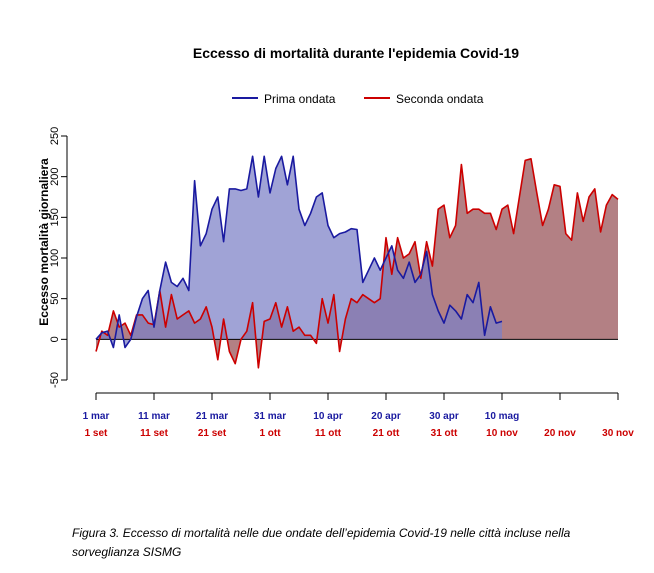 This screenshot has width=654, height=573. I want to click on x-tick-label-prima: 20 apr, so click(386, 416).